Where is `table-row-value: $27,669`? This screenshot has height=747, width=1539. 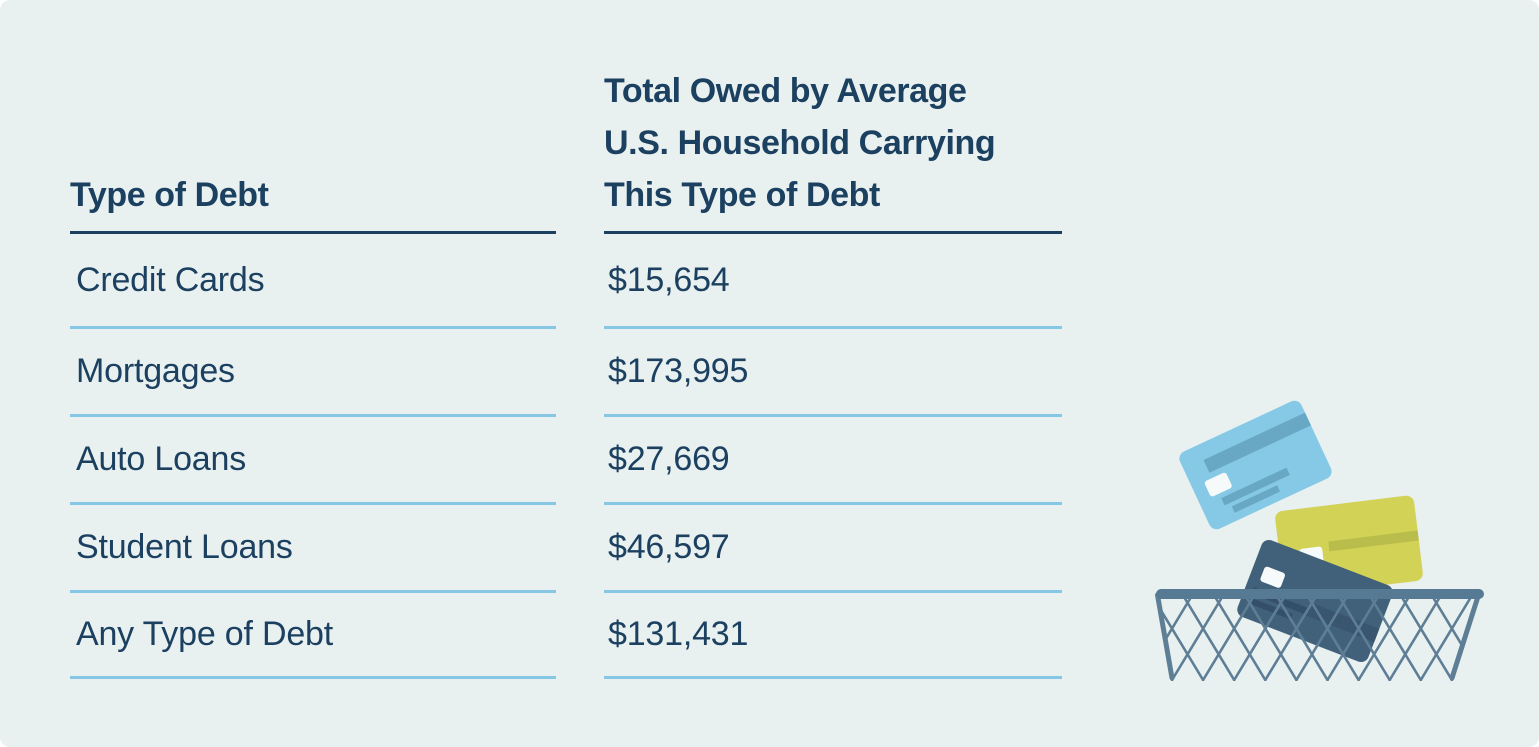
table-row-value: $27,669 is located at coordinates (833, 461).